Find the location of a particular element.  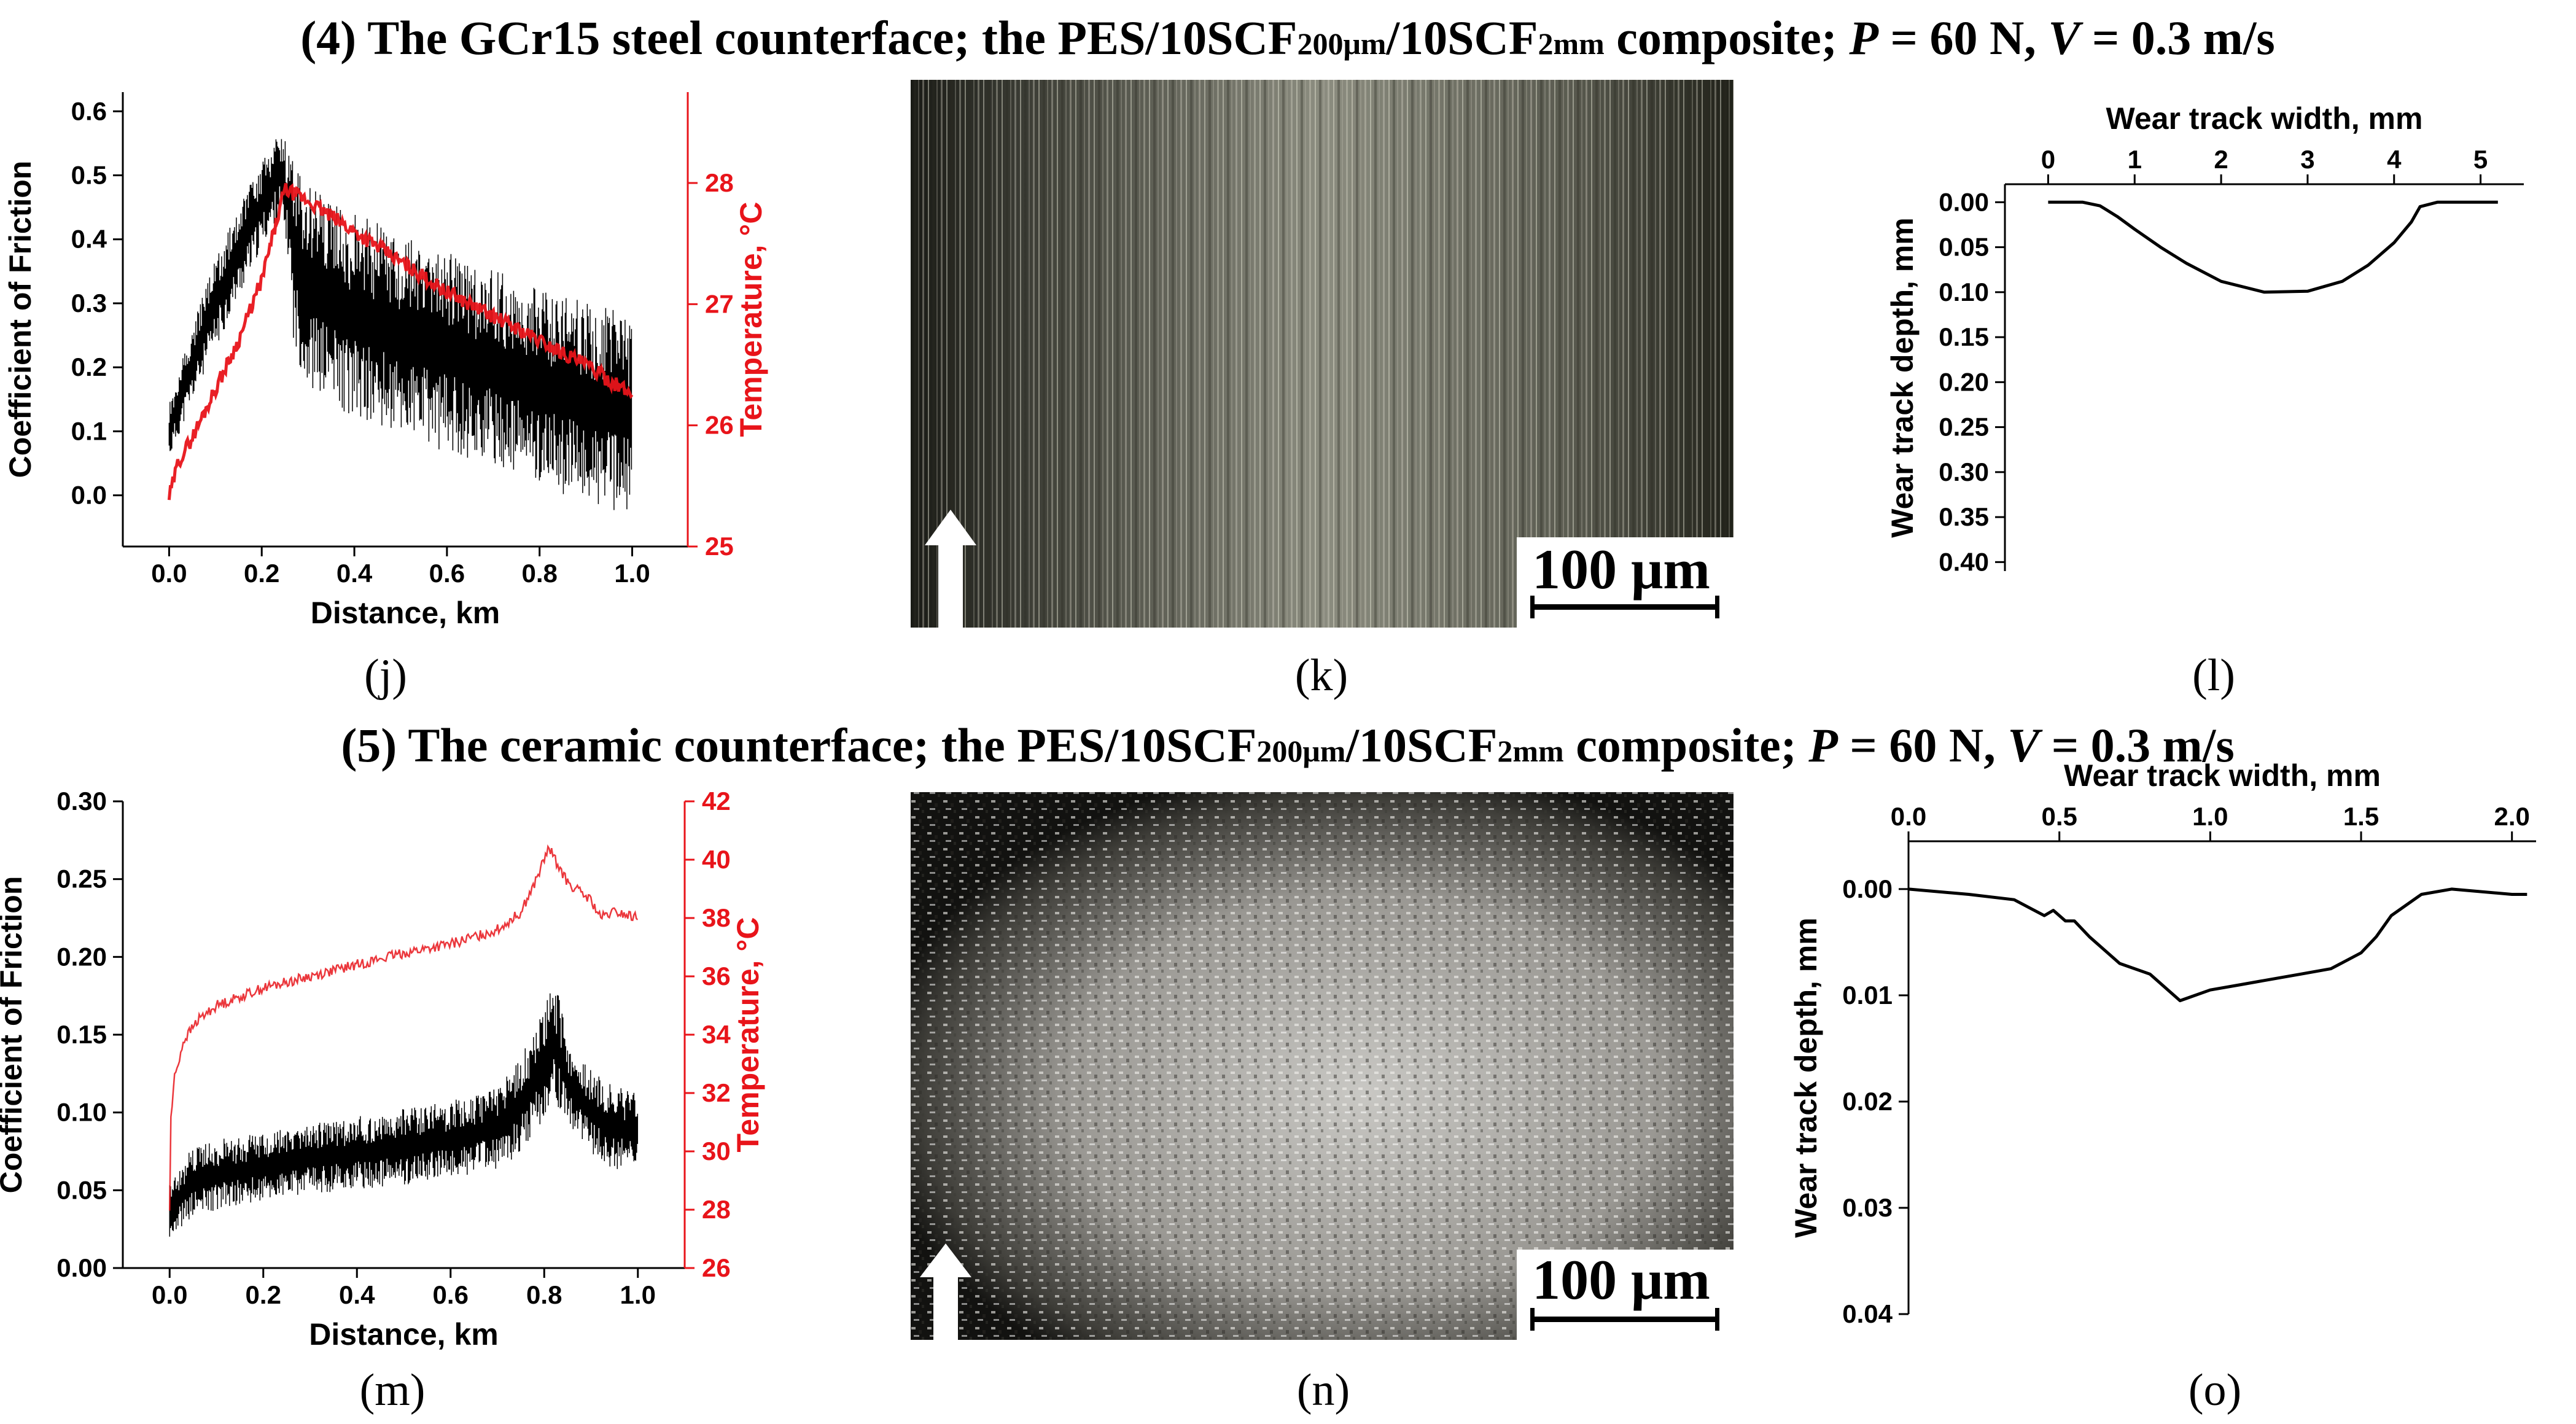

y-tick-label-m-2: 0.10 is located at coordinates (81, 1112).